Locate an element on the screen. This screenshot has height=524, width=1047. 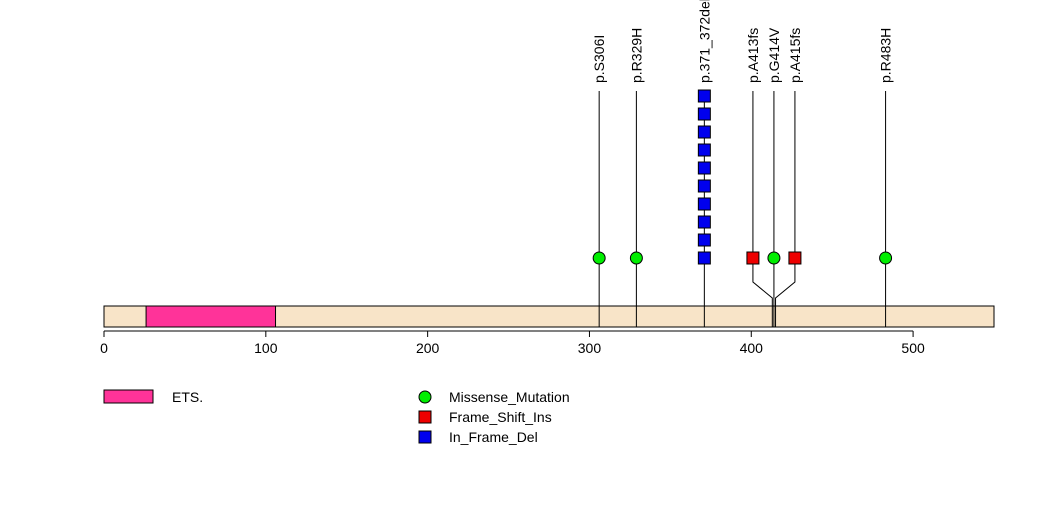
legend-mutation-label: Frame_Shift_Ins is located at coordinates (500, 417).